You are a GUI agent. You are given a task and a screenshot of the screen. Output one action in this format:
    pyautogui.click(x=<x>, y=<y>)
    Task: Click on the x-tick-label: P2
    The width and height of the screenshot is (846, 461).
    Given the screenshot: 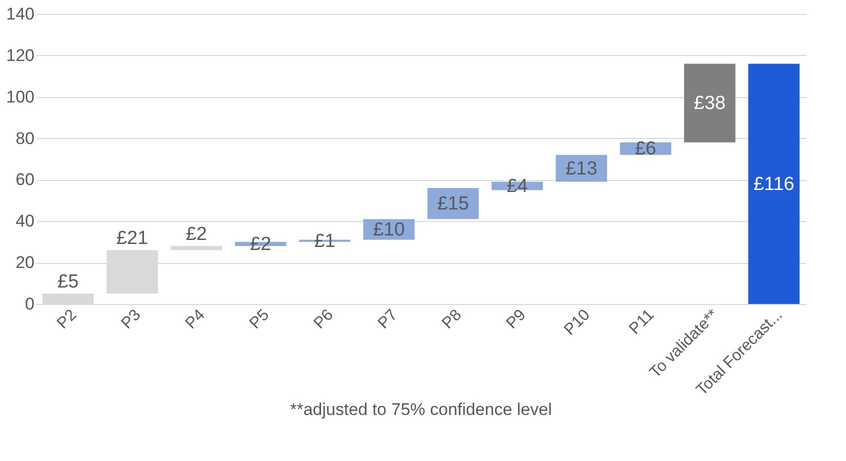 What is the action you would take?
    pyautogui.click(x=67, y=319)
    